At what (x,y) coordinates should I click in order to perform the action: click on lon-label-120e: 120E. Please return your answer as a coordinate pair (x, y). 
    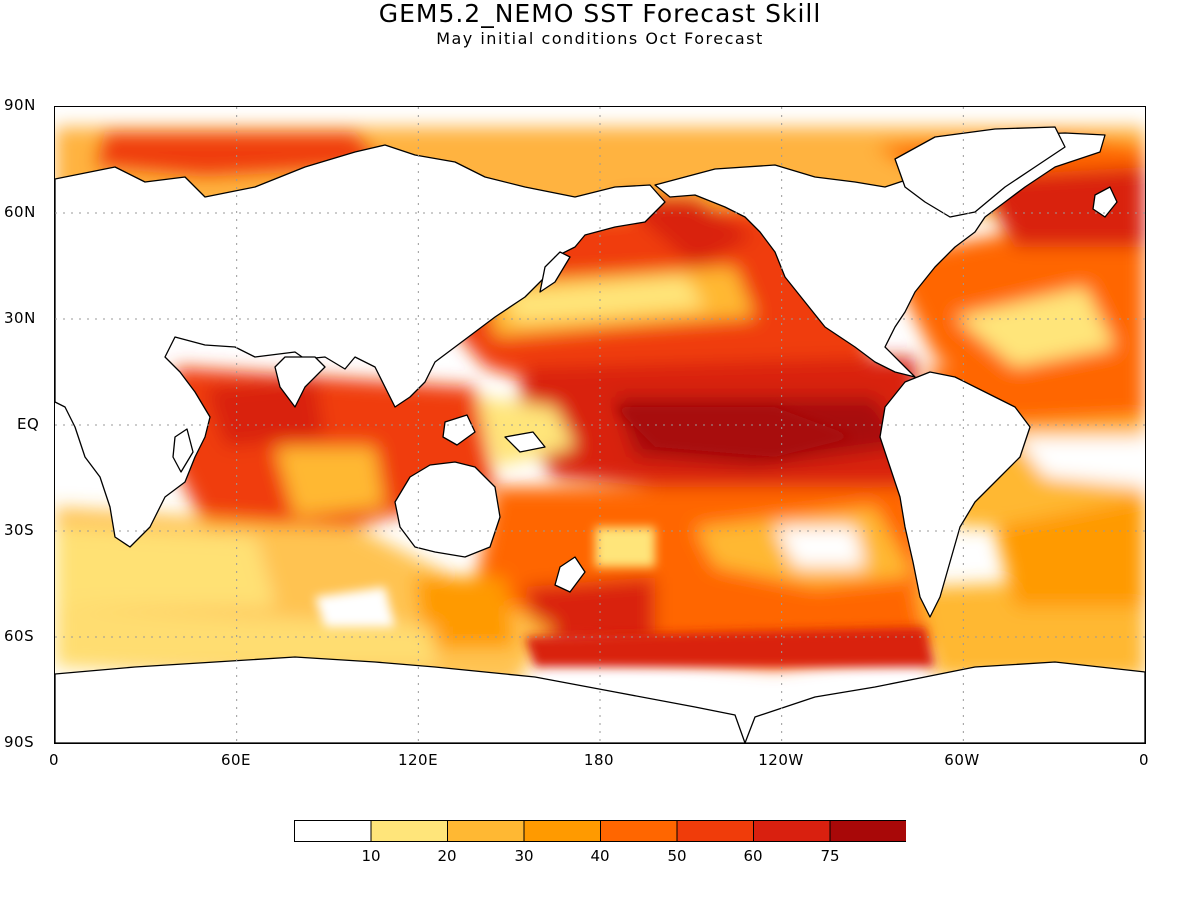
    Looking at the image, I should click on (418, 760).